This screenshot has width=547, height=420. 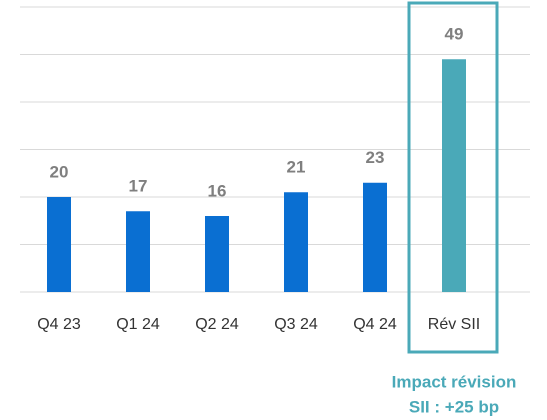 I want to click on x-tick-label: Q2 24, so click(x=217, y=324).